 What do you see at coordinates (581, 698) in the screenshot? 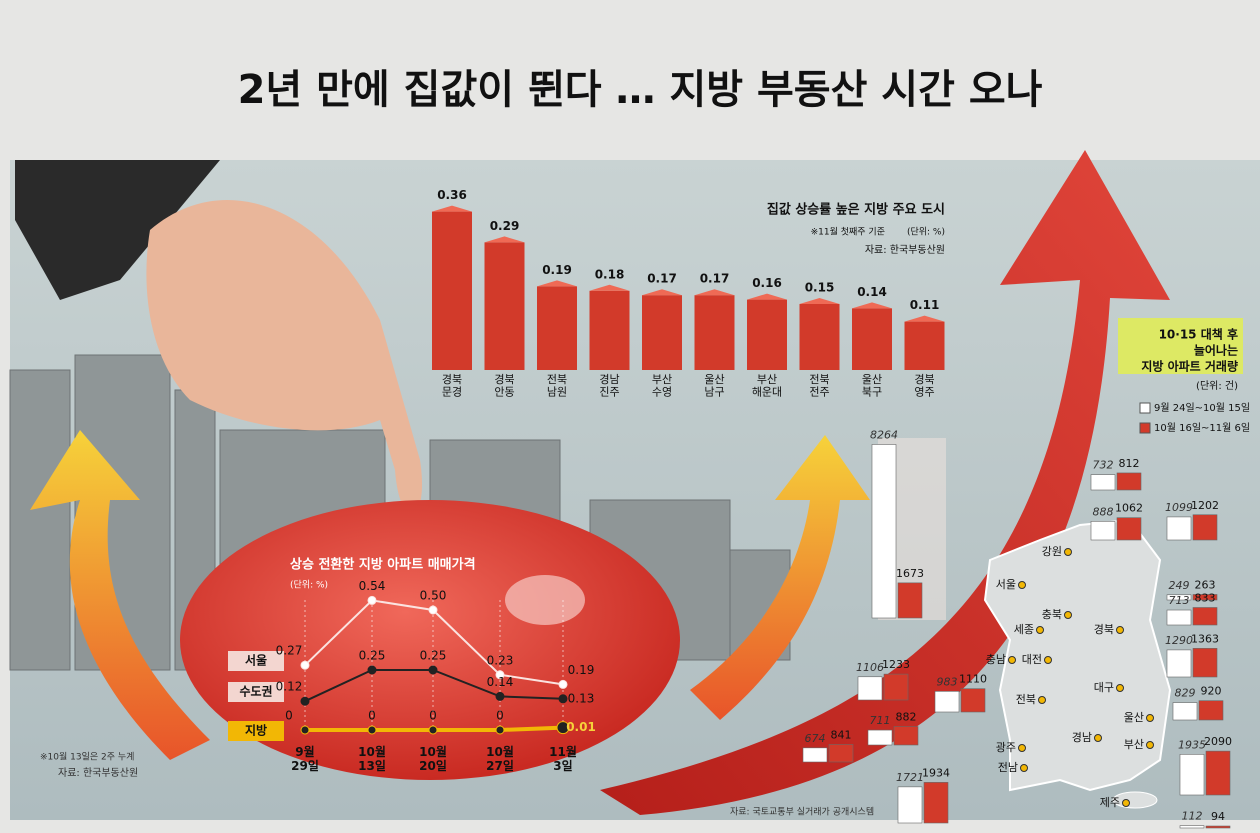
I see `value-label: 0.13` at bounding box center [581, 698].